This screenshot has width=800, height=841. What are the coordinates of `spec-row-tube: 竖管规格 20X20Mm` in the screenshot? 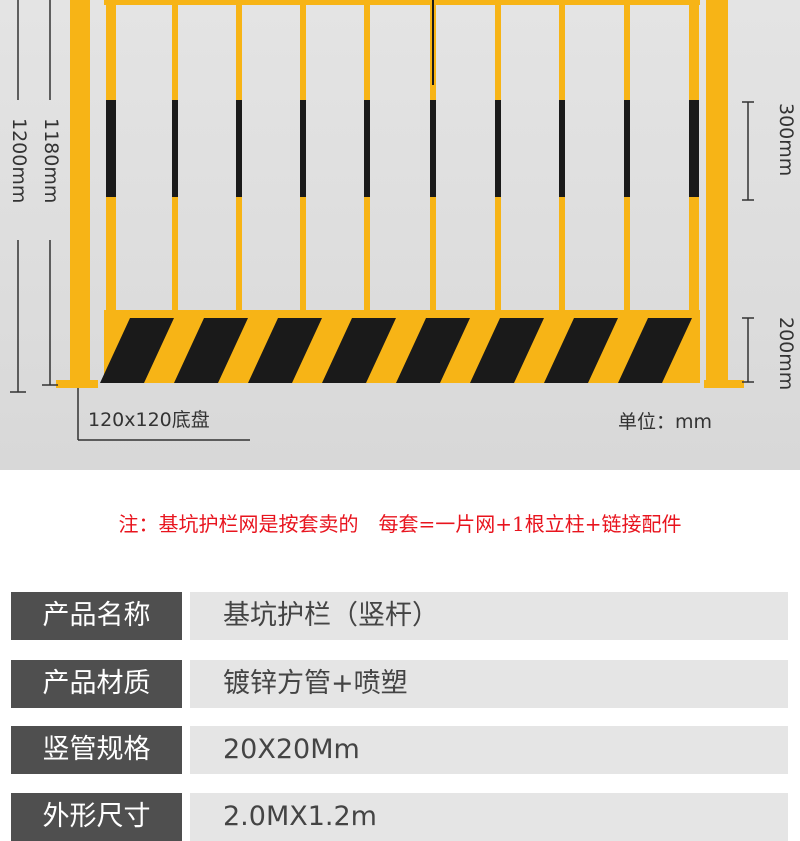 It's located at (399, 750).